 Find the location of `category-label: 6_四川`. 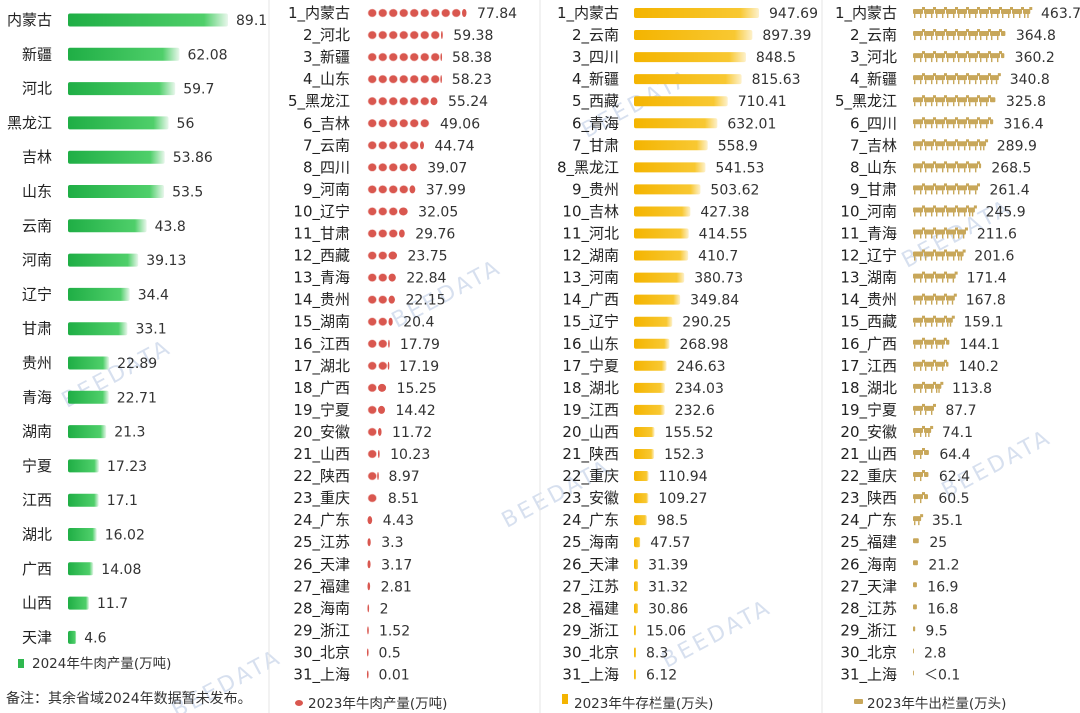

category-label: 6_四川 is located at coordinates (873, 123).